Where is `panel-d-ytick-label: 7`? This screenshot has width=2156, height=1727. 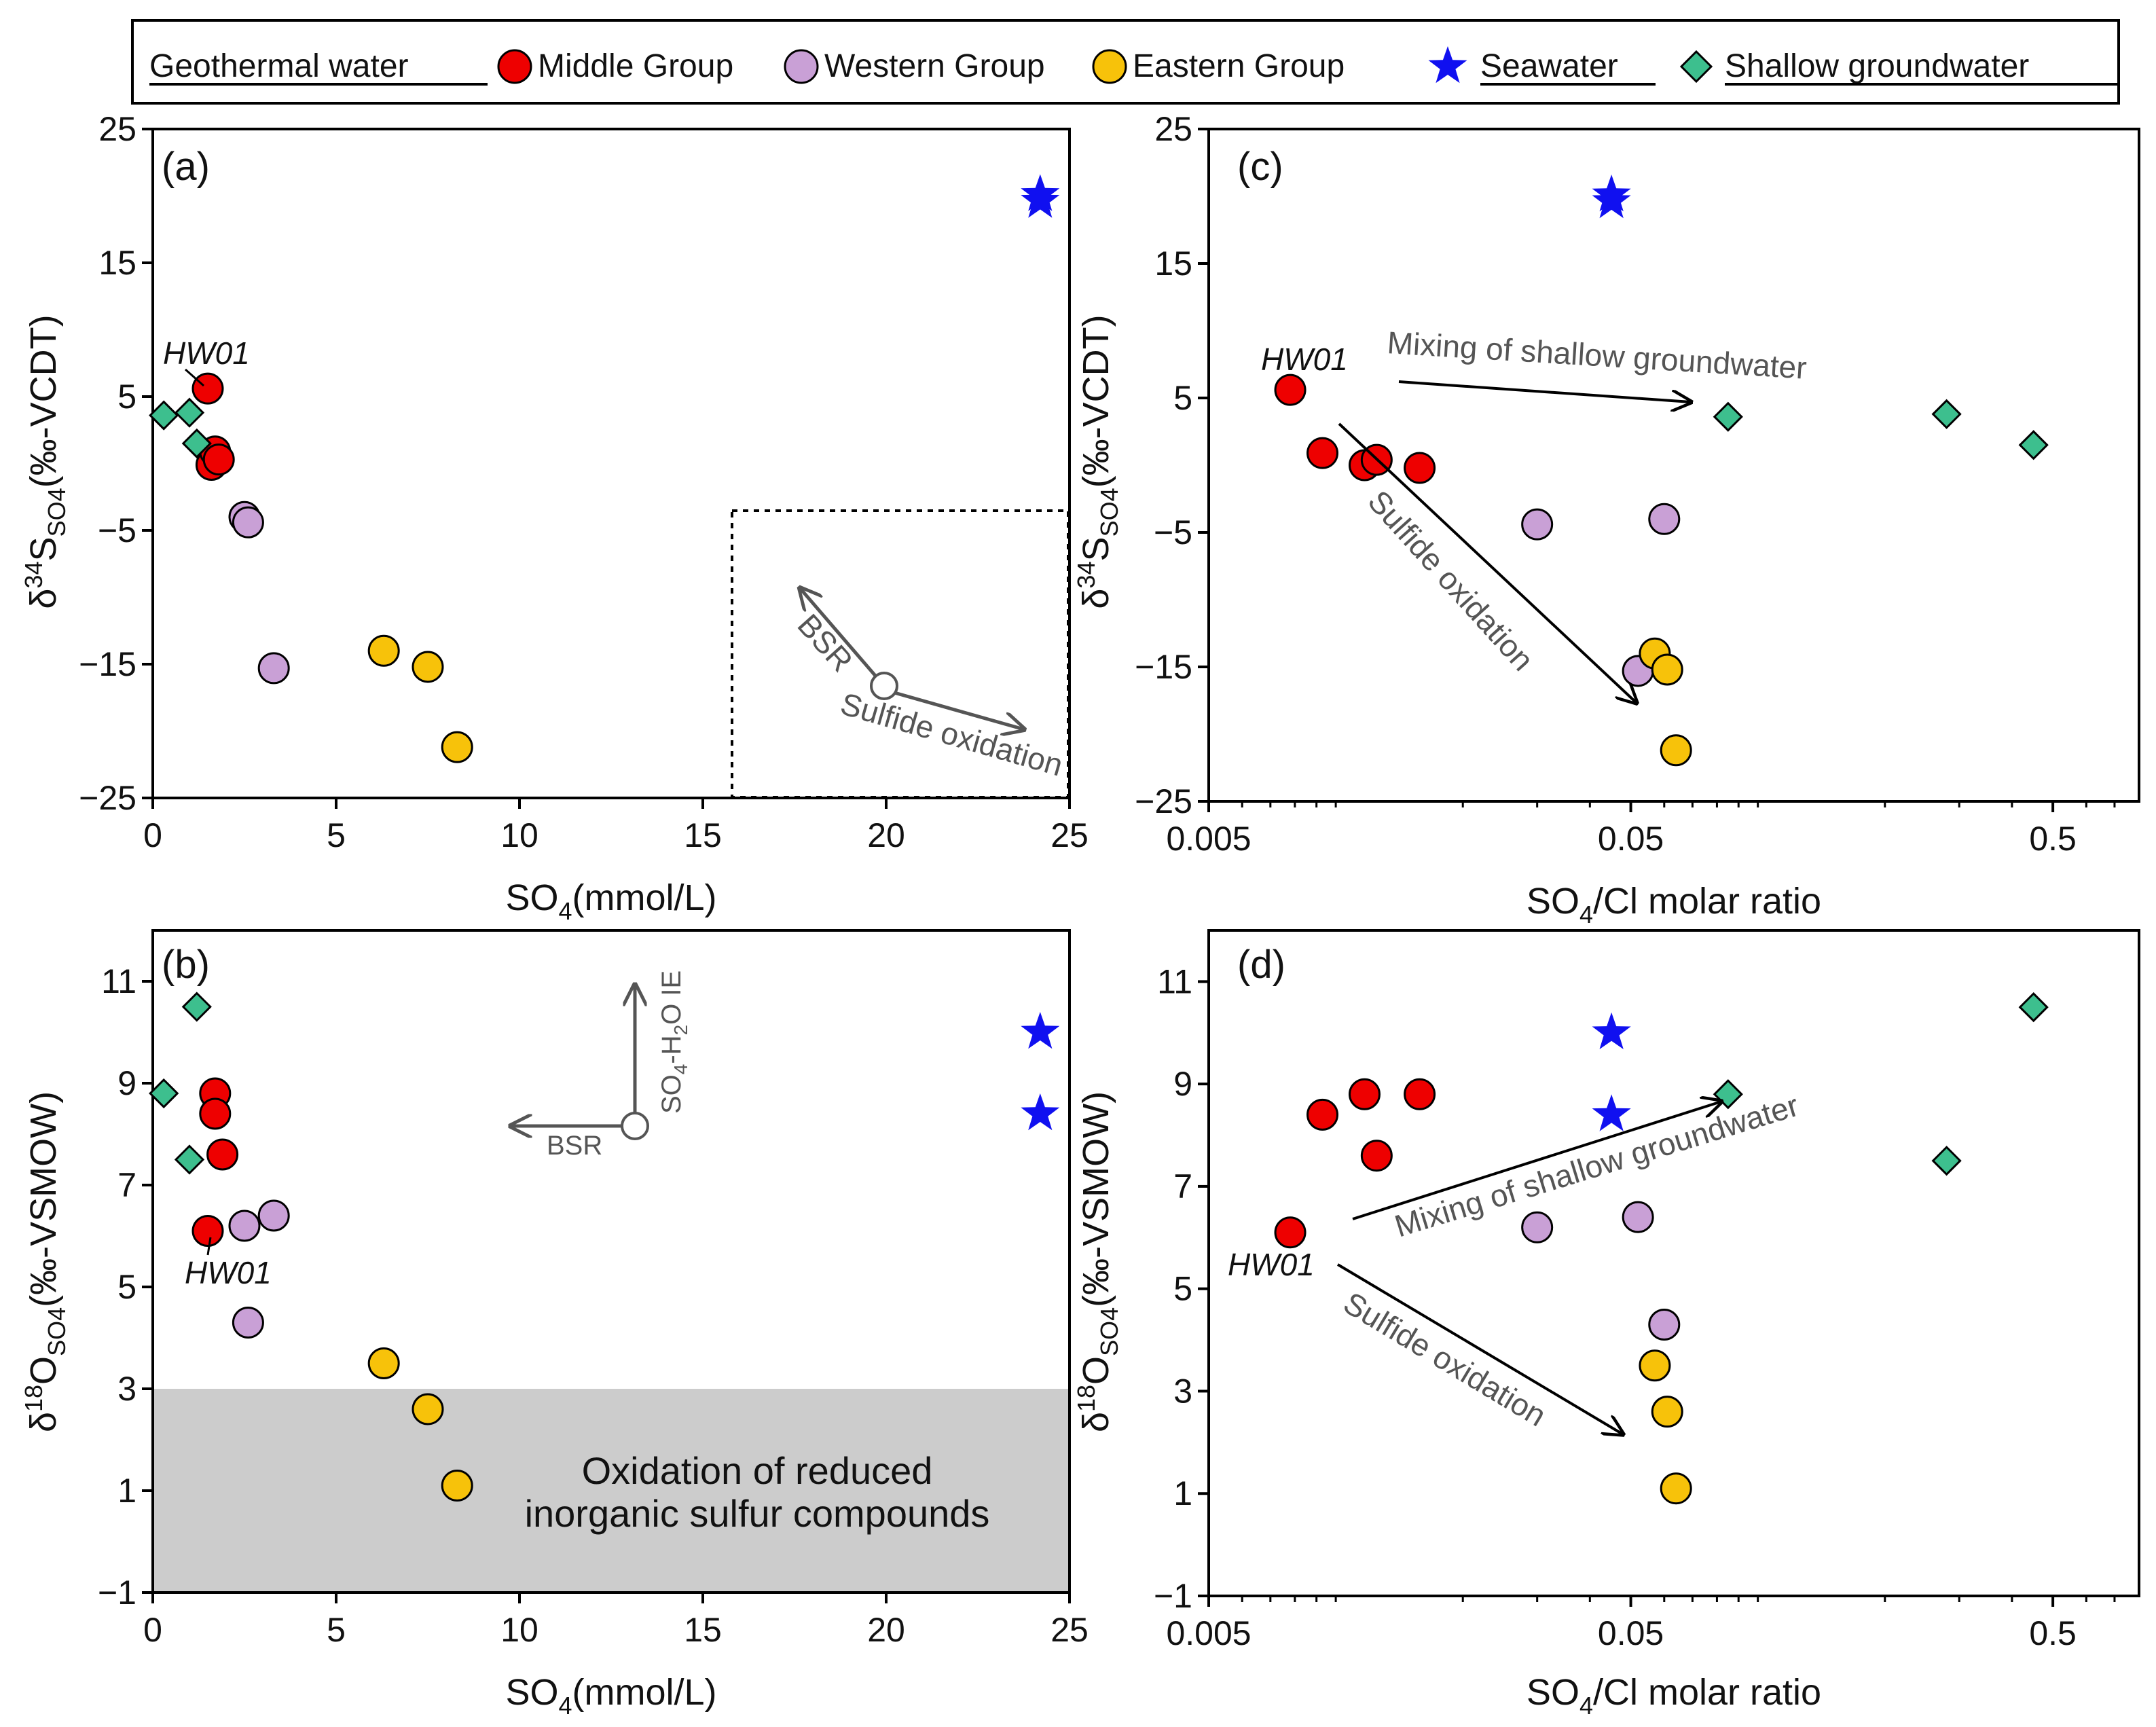 panel-d-ytick-label: 7 is located at coordinates (1183, 1186).